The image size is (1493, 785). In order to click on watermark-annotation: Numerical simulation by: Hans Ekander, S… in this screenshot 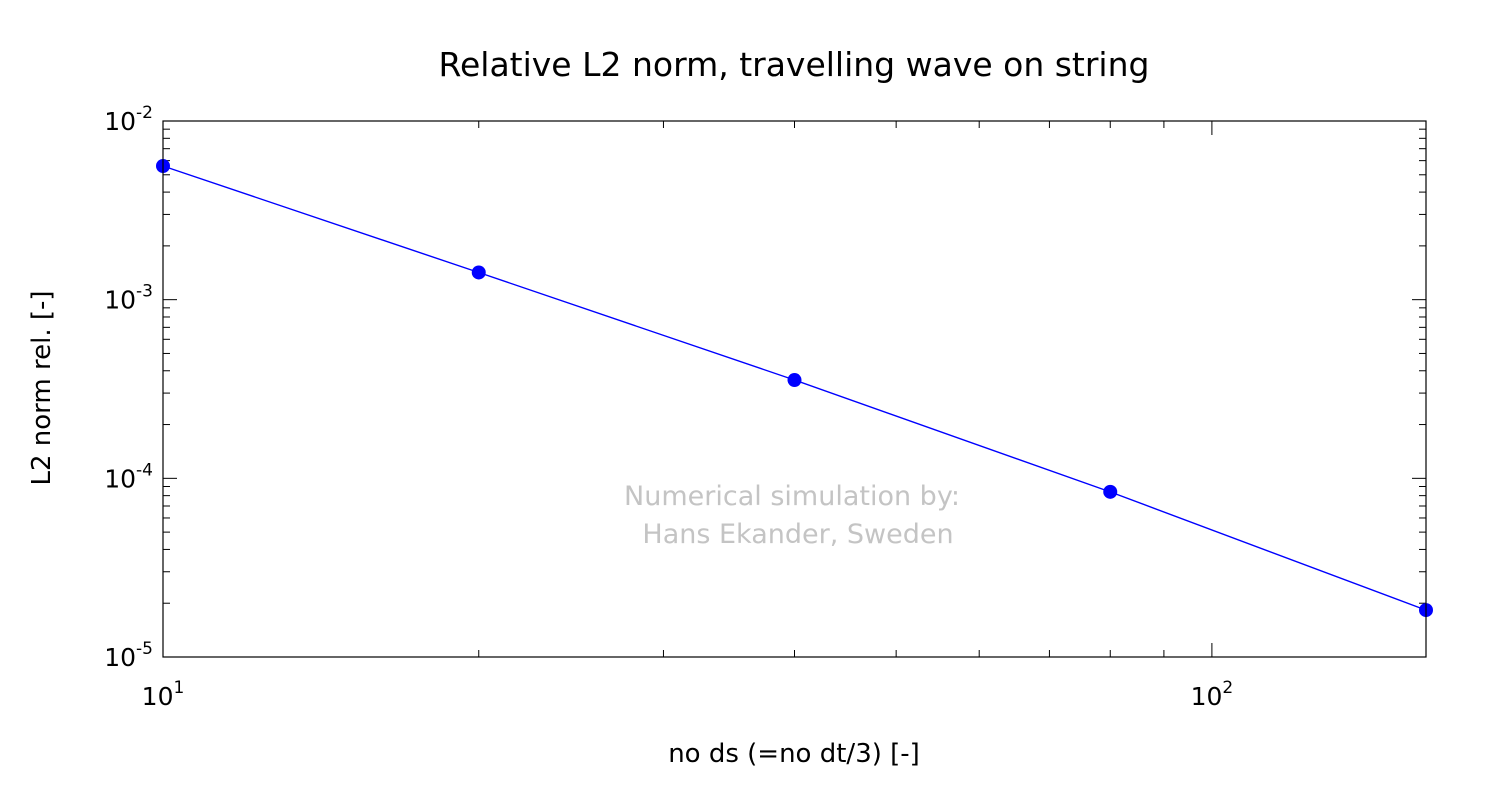, I will do `click(792, 515)`.